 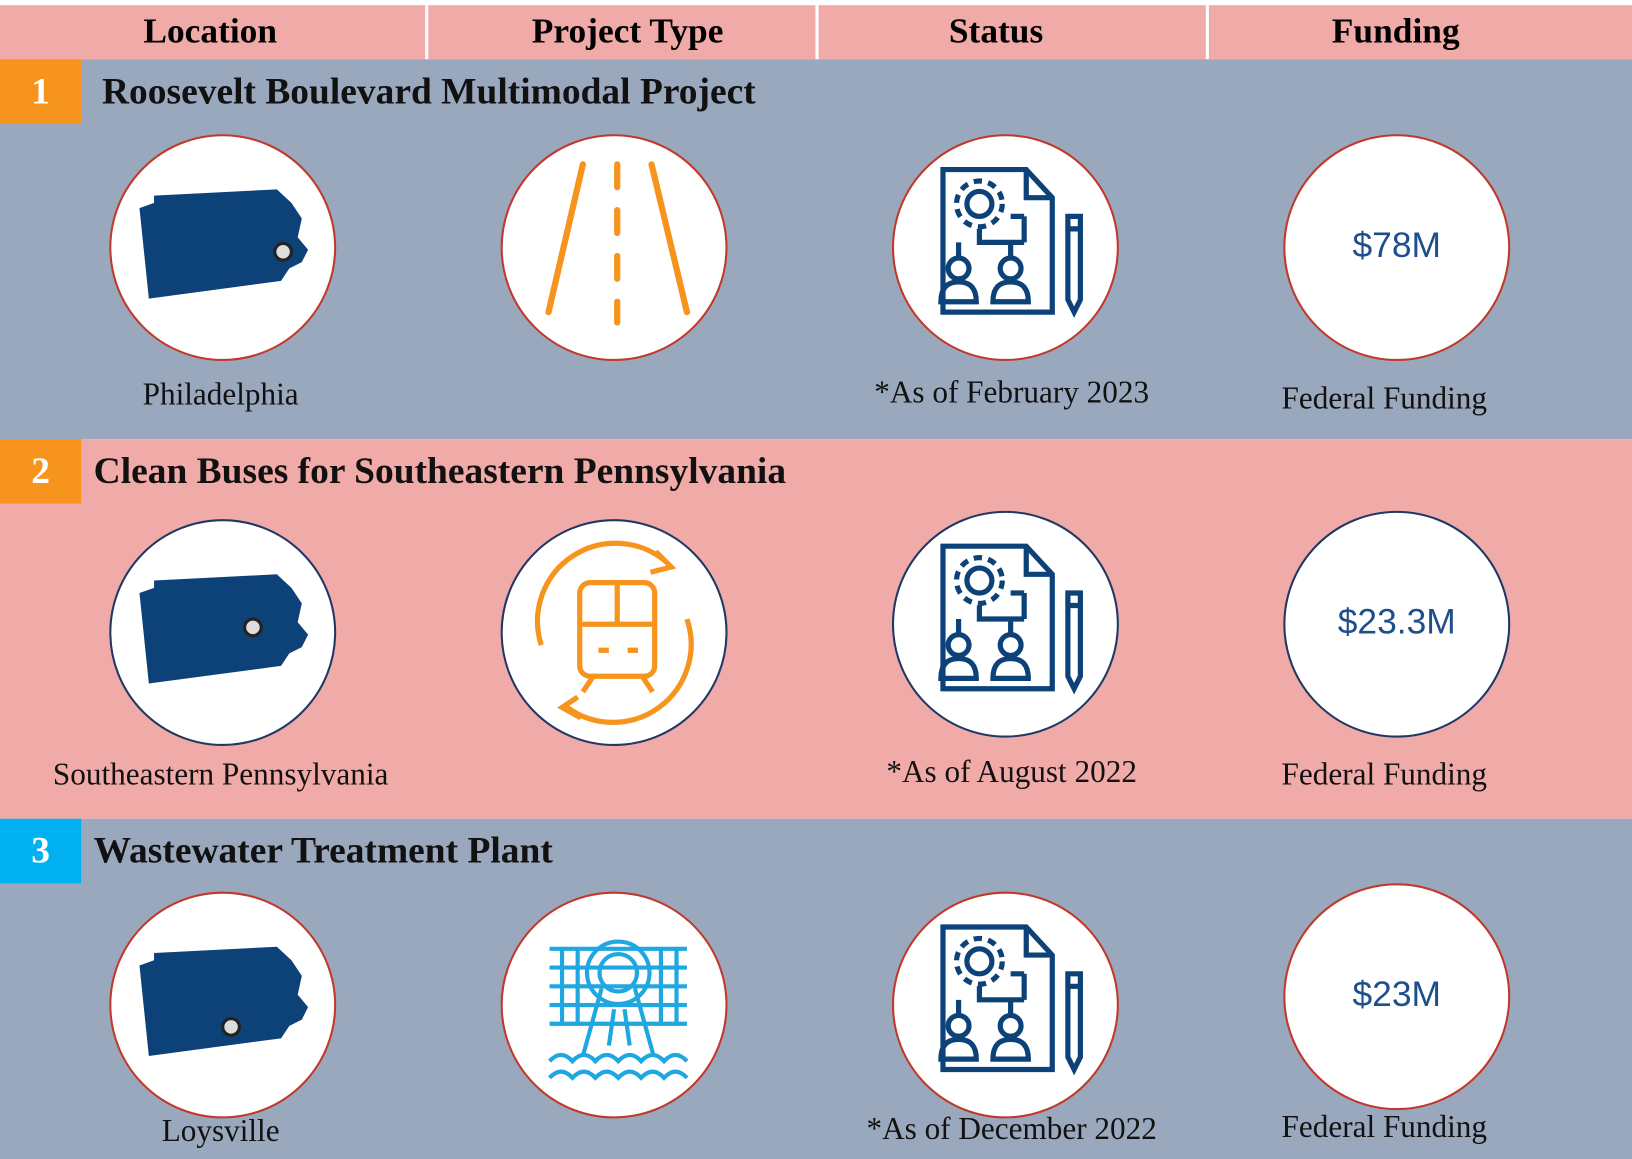 What do you see at coordinates (1011, 771) in the screenshot?
I see `status: *As of August 2022` at bounding box center [1011, 771].